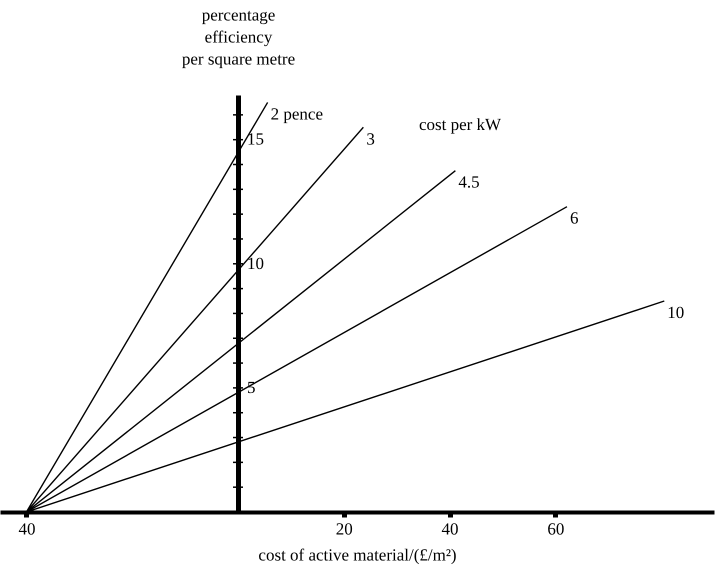  What do you see at coordinates (675, 312) in the screenshot?
I see `series-label: 10` at bounding box center [675, 312].